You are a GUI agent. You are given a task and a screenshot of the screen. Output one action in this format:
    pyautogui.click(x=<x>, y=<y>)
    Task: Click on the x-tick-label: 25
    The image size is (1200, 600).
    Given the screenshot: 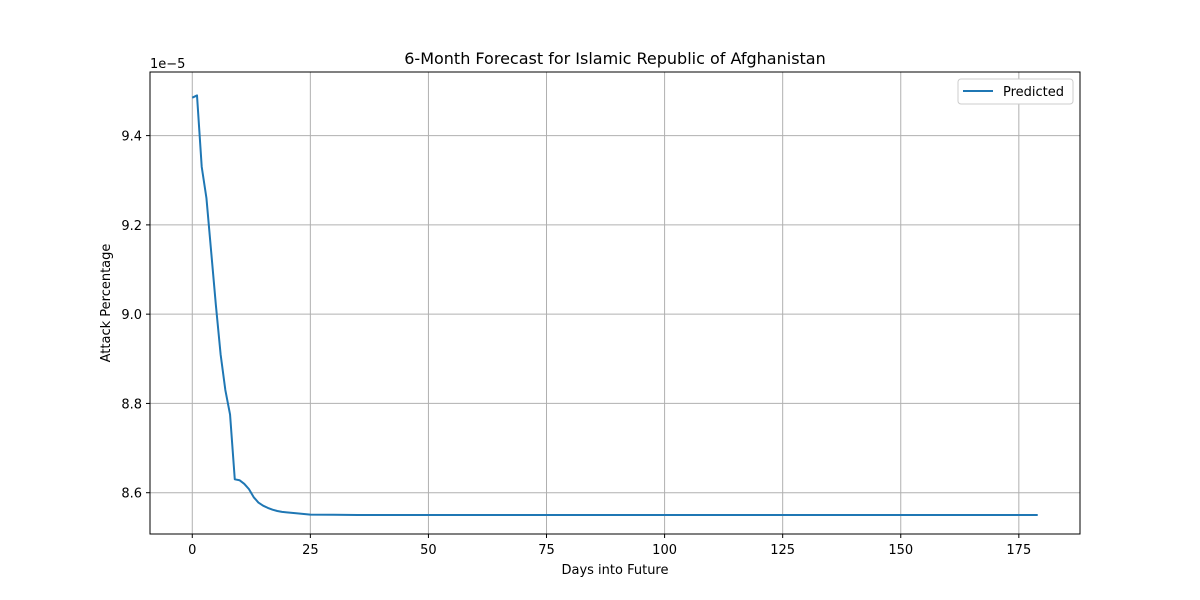 What is the action you would take?
    pyautogui.click(x=310, y=550)
    